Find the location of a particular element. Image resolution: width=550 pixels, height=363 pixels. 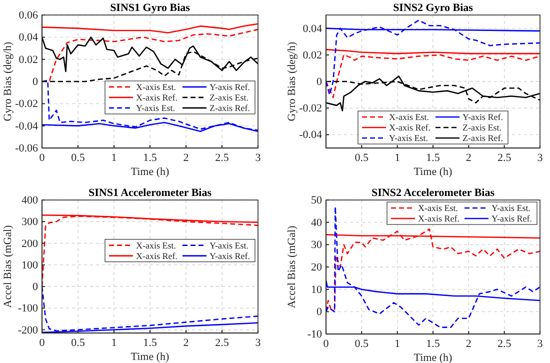

y-tick-label: 100 is located at coordinates (30, 265).